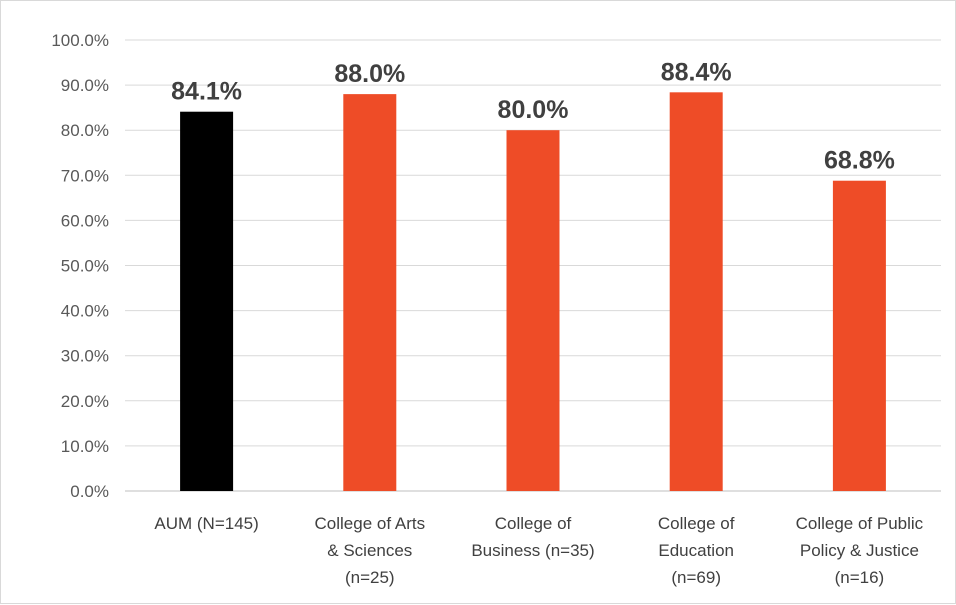 Image resolution: width=956 pixels, height=605 pixels. I want to click on x-category-label-line: Policy & Justice, so click(859, 550).